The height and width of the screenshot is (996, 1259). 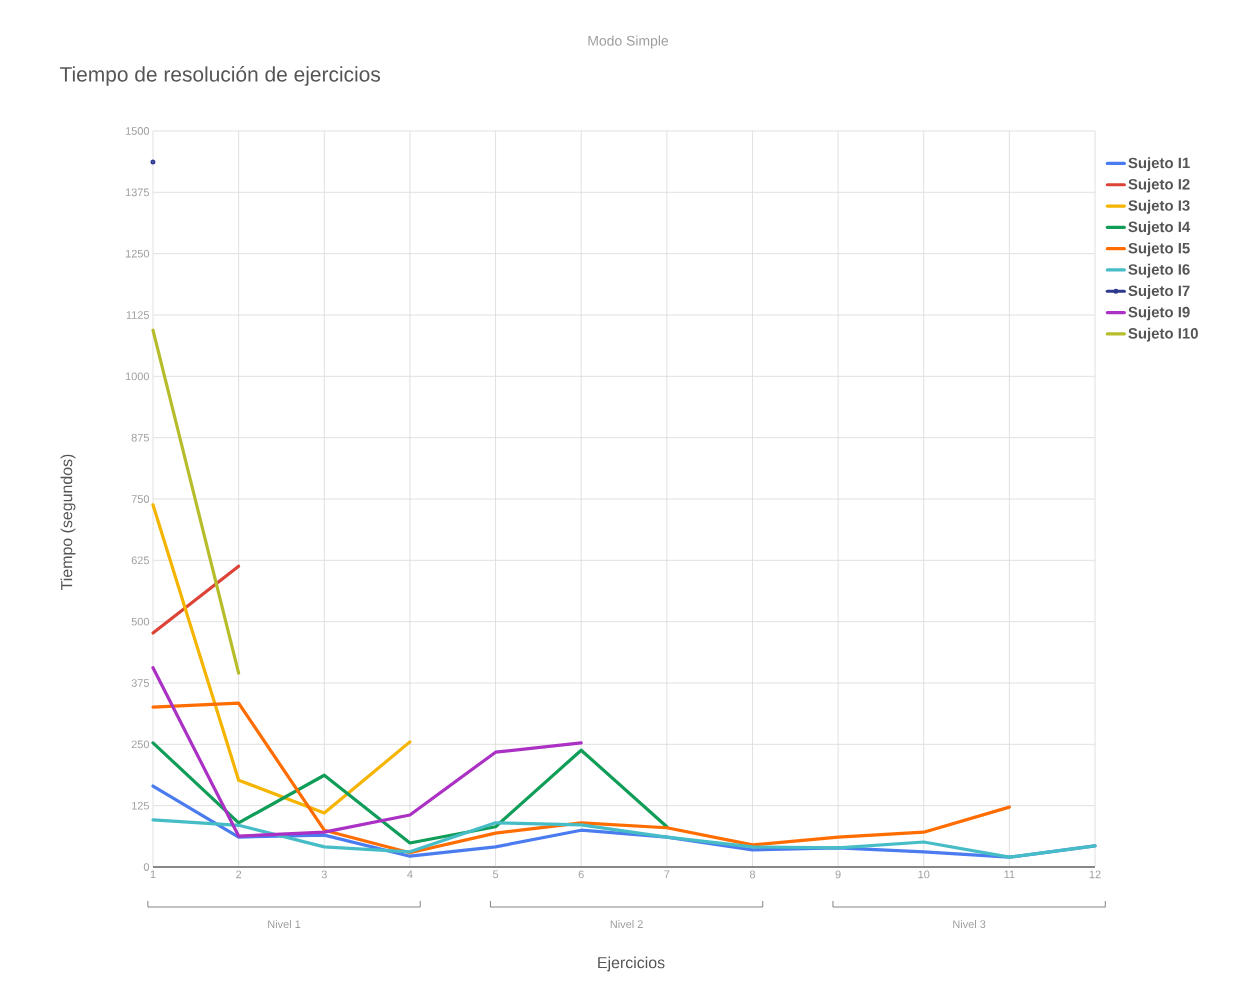 I want to click on legend-label: Sujeto I5, so click(x=1159, y=249).